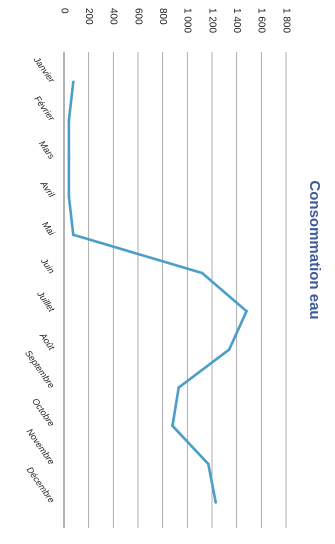 The image size is (335, 544). I want to click on y-tick-label: 800, so click(162, 16).